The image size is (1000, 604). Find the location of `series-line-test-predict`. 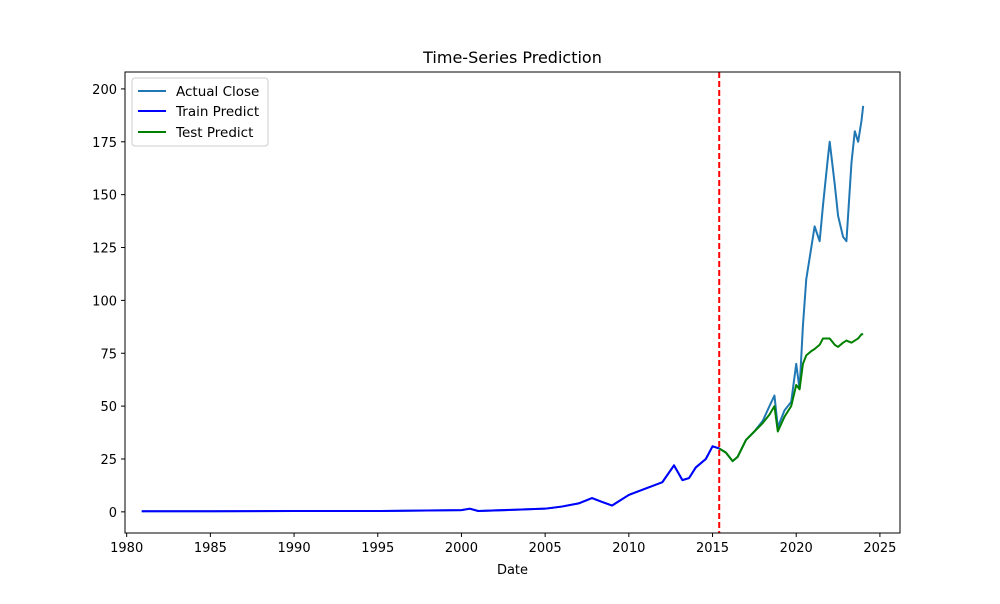

series-line-test-predict is located at coordinates (791, 398).